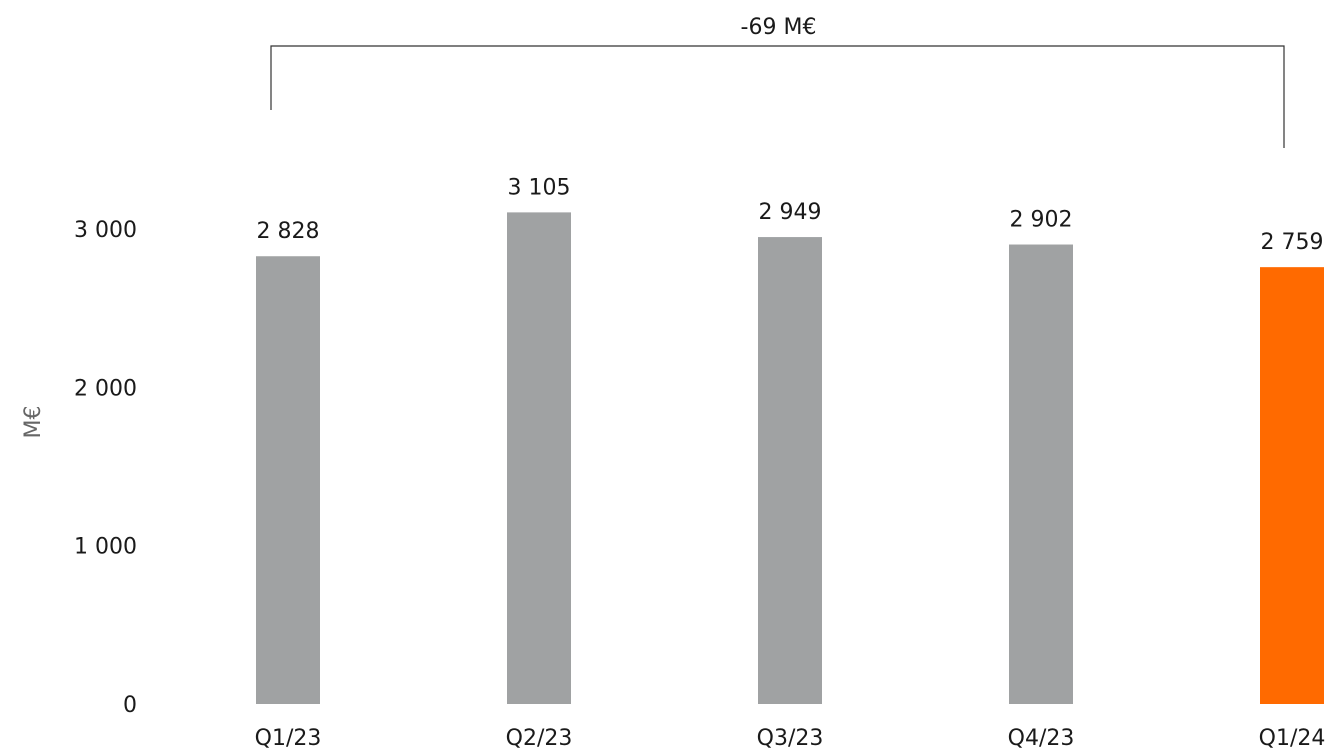 This screenshot has width=1333, height=755. Describe the element at coordinates (288, 738) in the screenshot. I see `x-tick-label: Q1/23` at that location.